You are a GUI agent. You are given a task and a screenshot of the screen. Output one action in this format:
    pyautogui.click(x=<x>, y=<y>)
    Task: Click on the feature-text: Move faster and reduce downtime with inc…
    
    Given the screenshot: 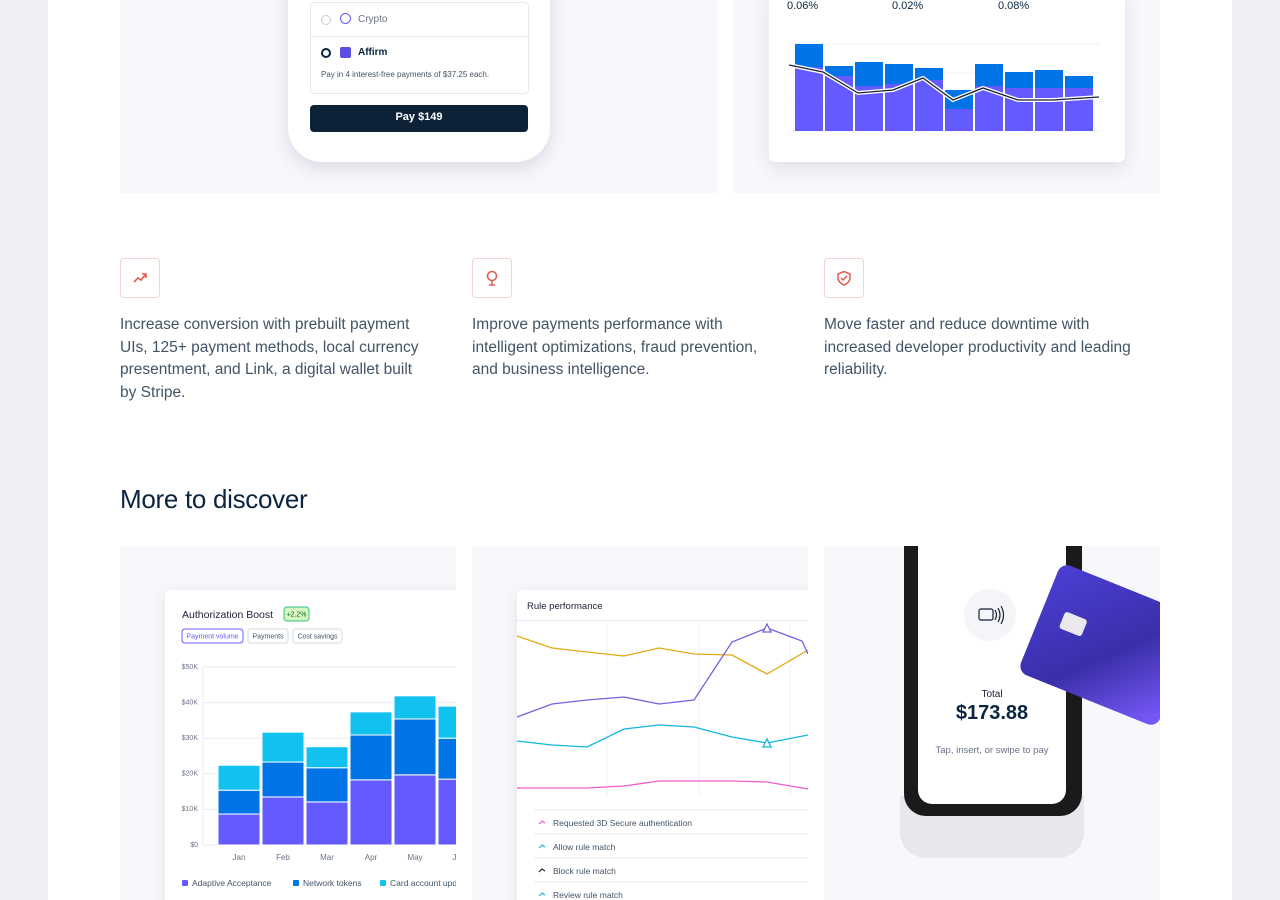 What is the action you would take?
    pyautogui.click(x=977, y=347)
    